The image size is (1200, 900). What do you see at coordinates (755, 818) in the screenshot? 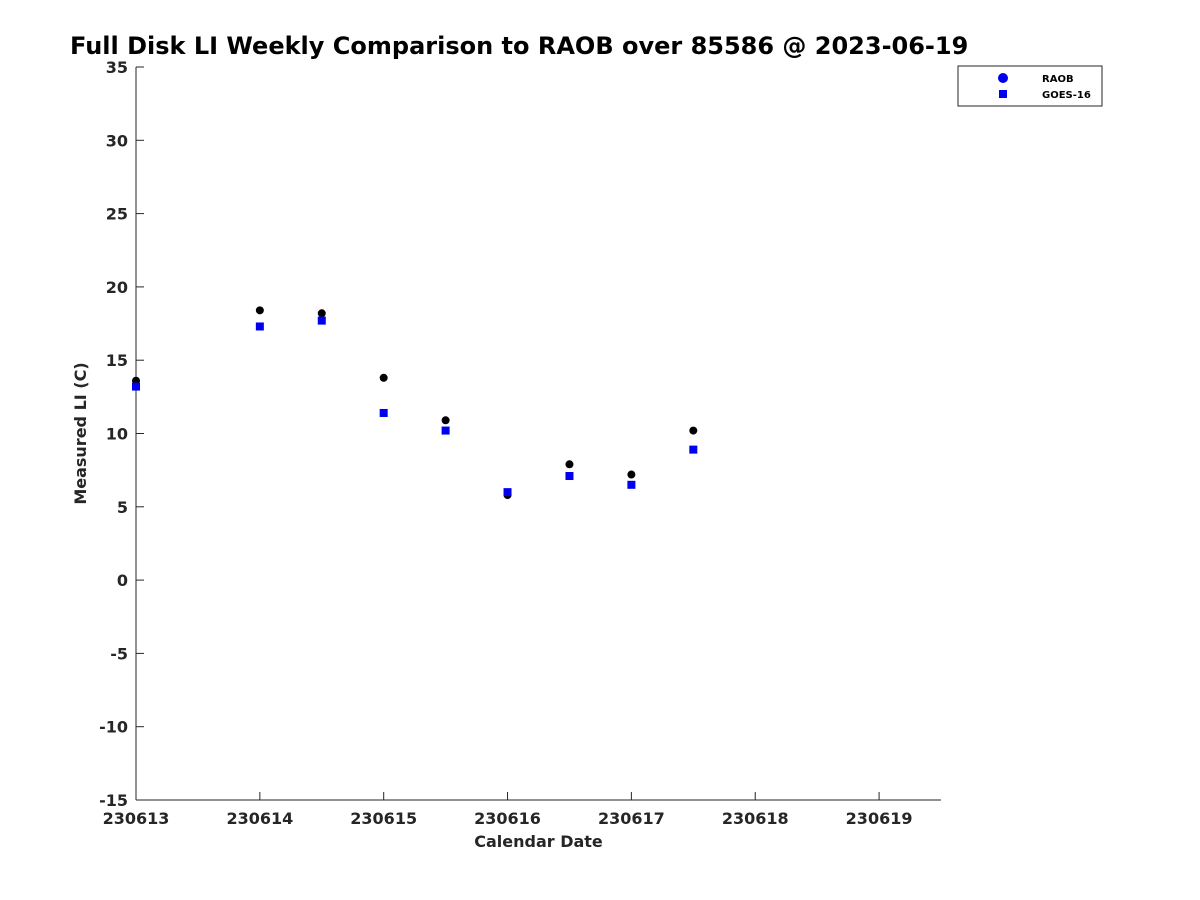
I see `x-tick-label: 230618` at bounding box center [755, 818].